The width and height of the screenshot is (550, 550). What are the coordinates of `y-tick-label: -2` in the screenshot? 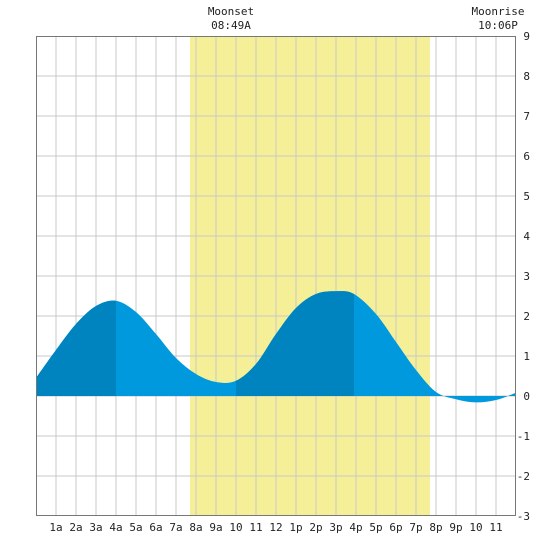 It's located at (523, 476).